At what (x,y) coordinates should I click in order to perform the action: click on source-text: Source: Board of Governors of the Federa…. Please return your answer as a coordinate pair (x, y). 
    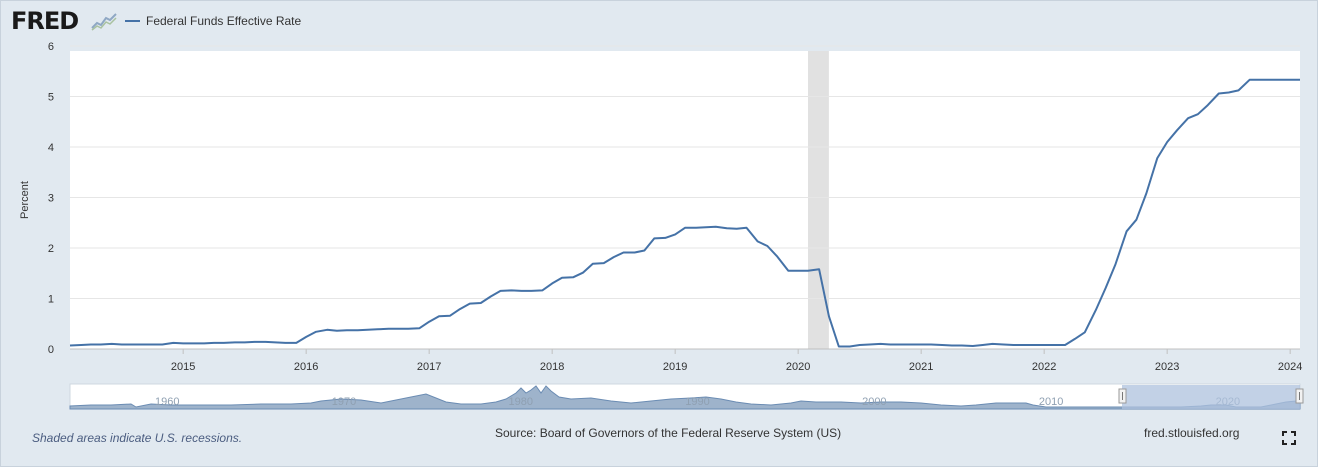
    Looking at the image, I should click on (668, 433).